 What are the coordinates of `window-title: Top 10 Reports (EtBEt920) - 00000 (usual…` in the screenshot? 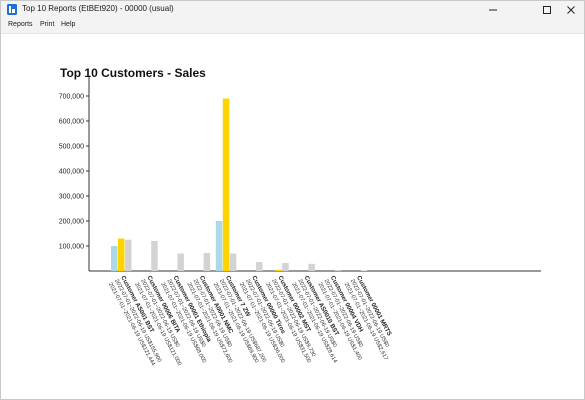 It's located at (98, 8).